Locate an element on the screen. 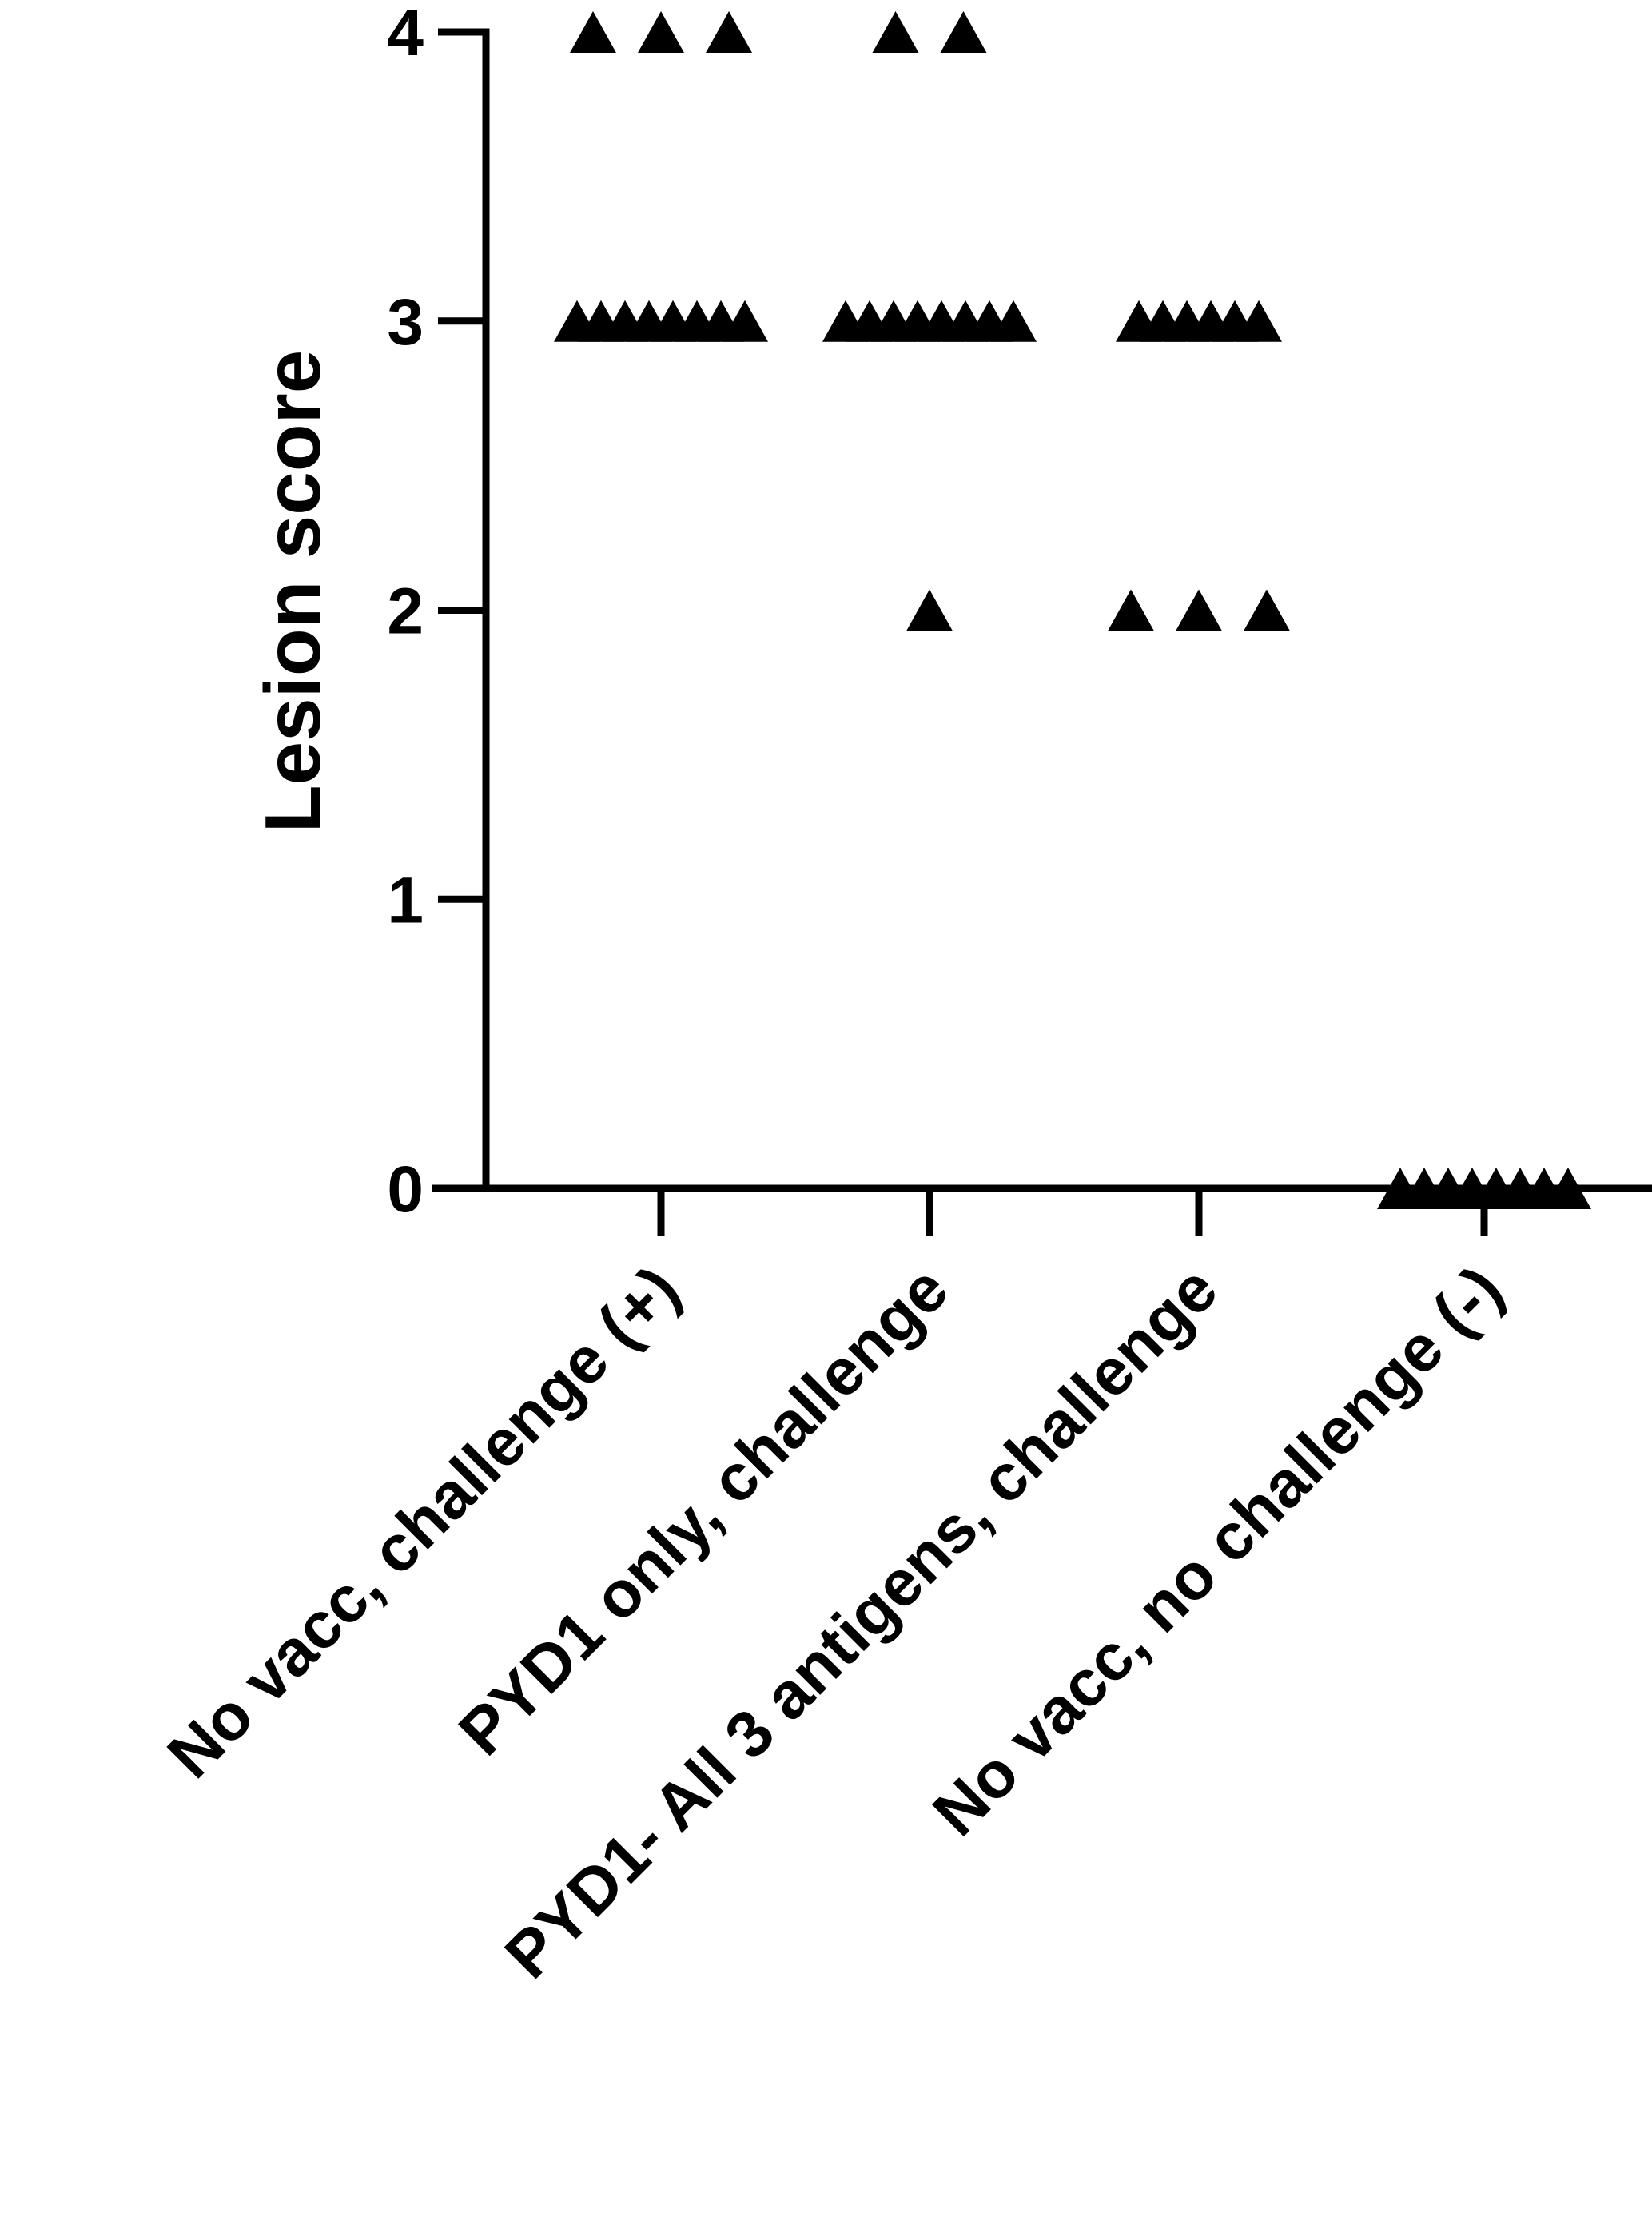 The height and width of the screenshot is (2236, 1652). y-tick-label: 1 is located at coordinates (405, 900).